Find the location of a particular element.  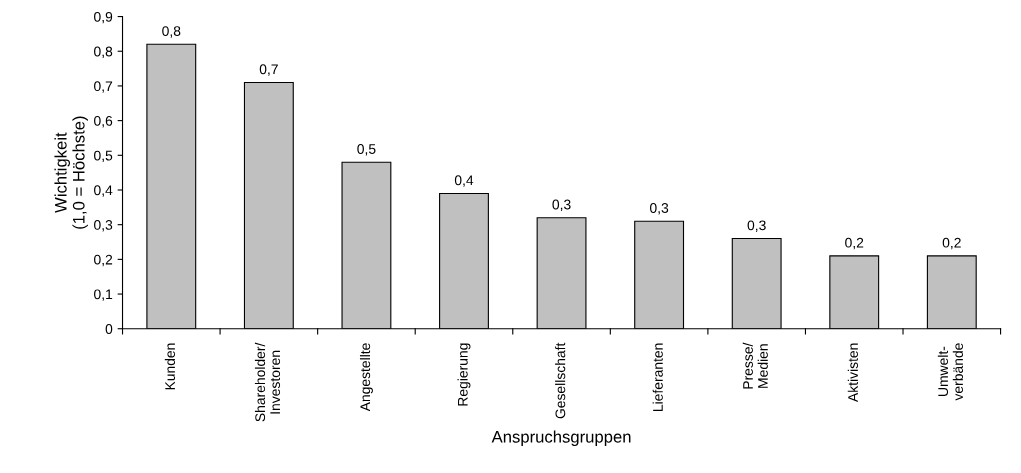

y-tick-label: 0,4 is located at coordinates (103, 191).